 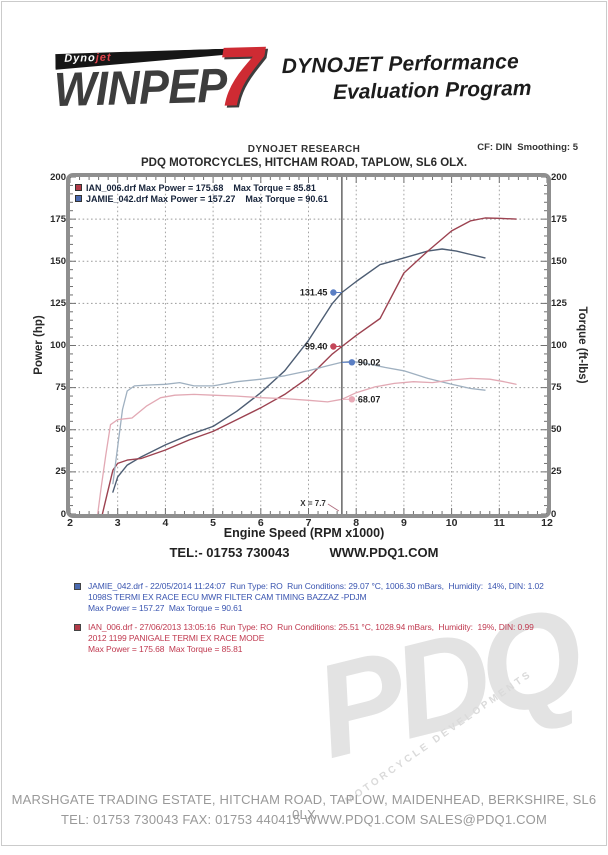 I want to click on engine-speed-axis-label: Engine Speed (RPM x1000), so click(x=304, y=533).